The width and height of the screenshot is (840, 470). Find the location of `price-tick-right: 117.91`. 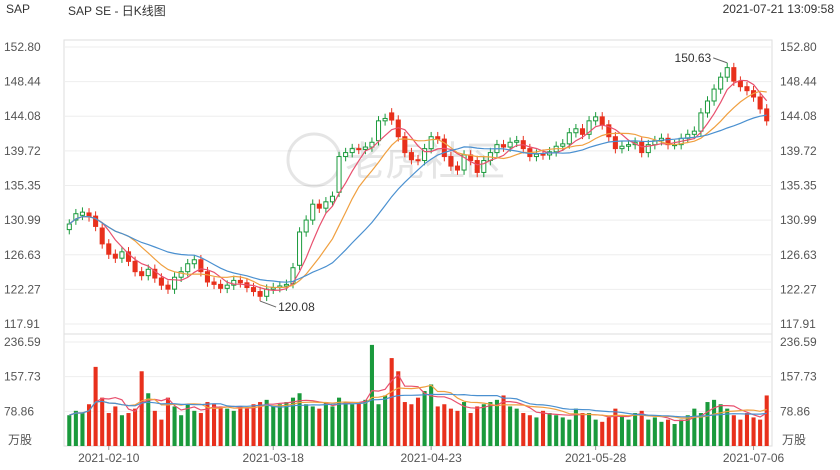

price-tick-right: 117.91 is located at coordinates (798, 324).